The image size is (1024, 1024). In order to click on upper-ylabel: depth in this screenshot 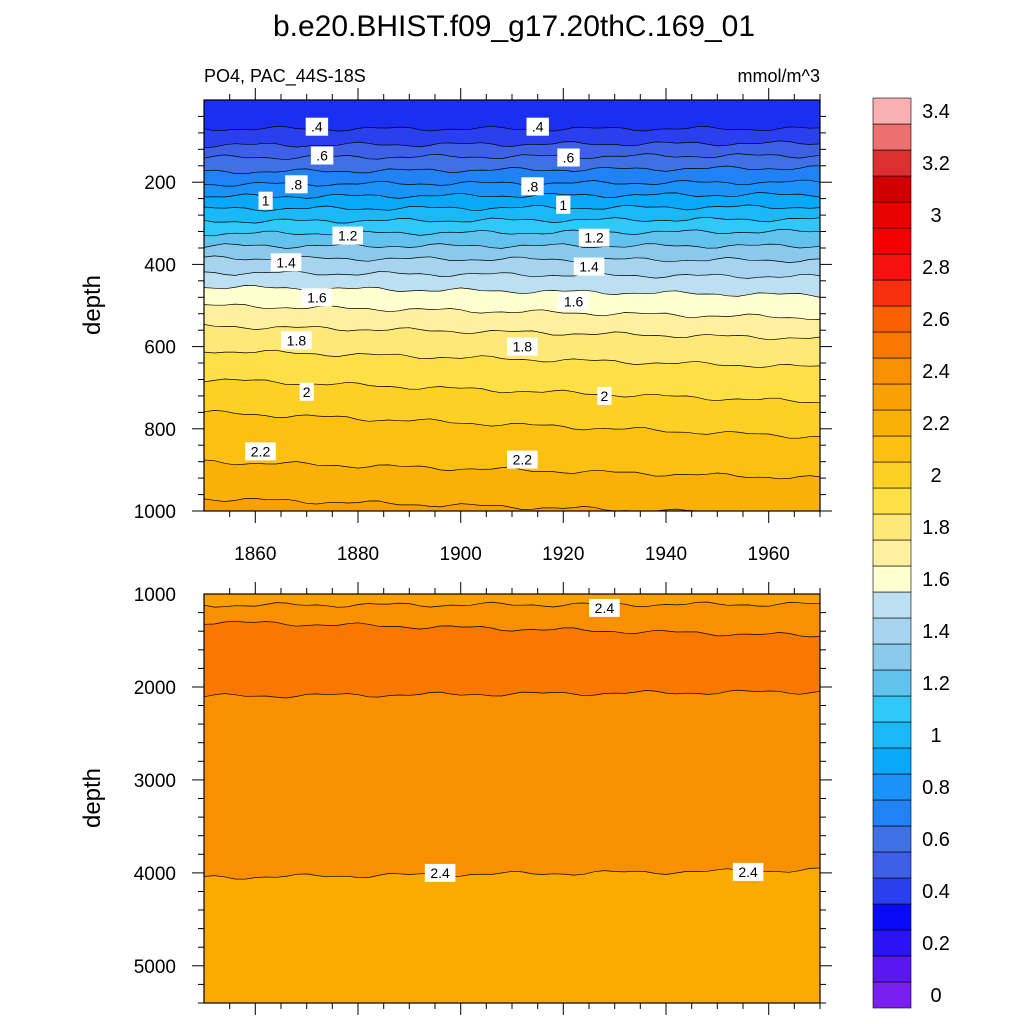, I will do `click(92, 305)`.